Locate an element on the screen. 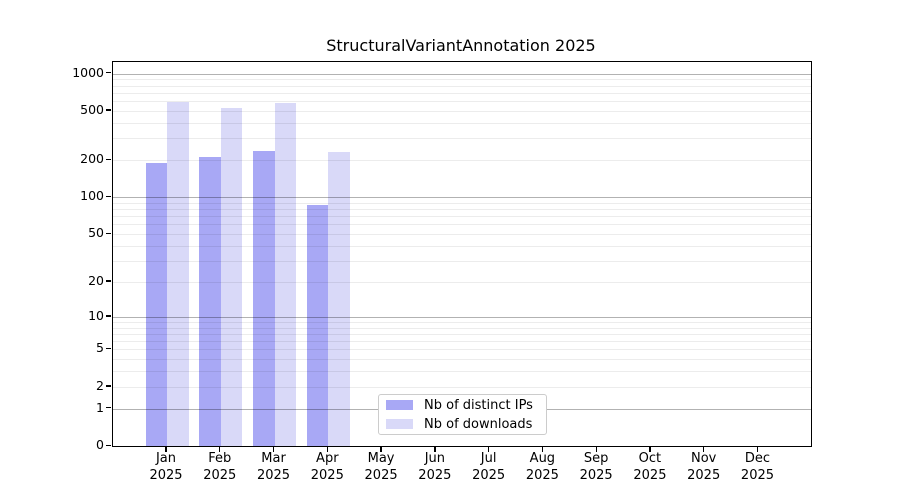  month-label: Sep is located at coordinates (596, 458).